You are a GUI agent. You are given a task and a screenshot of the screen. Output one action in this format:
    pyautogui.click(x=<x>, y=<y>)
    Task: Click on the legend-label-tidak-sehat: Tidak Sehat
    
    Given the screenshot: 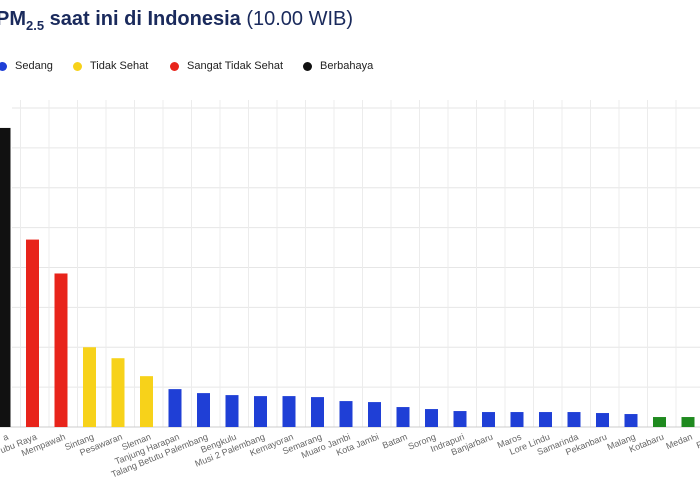 What is the action you would take?
    pyautogui.click(x=119, y=66)
    